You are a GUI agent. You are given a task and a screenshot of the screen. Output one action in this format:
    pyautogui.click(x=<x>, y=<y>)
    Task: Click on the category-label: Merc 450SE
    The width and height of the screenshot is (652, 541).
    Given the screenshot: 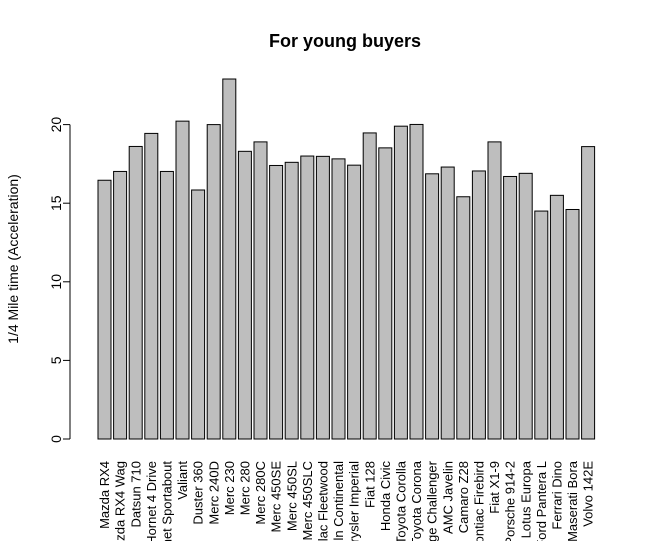 What is the action you would take?
    pyautogui.click(x=276, y=497)
    